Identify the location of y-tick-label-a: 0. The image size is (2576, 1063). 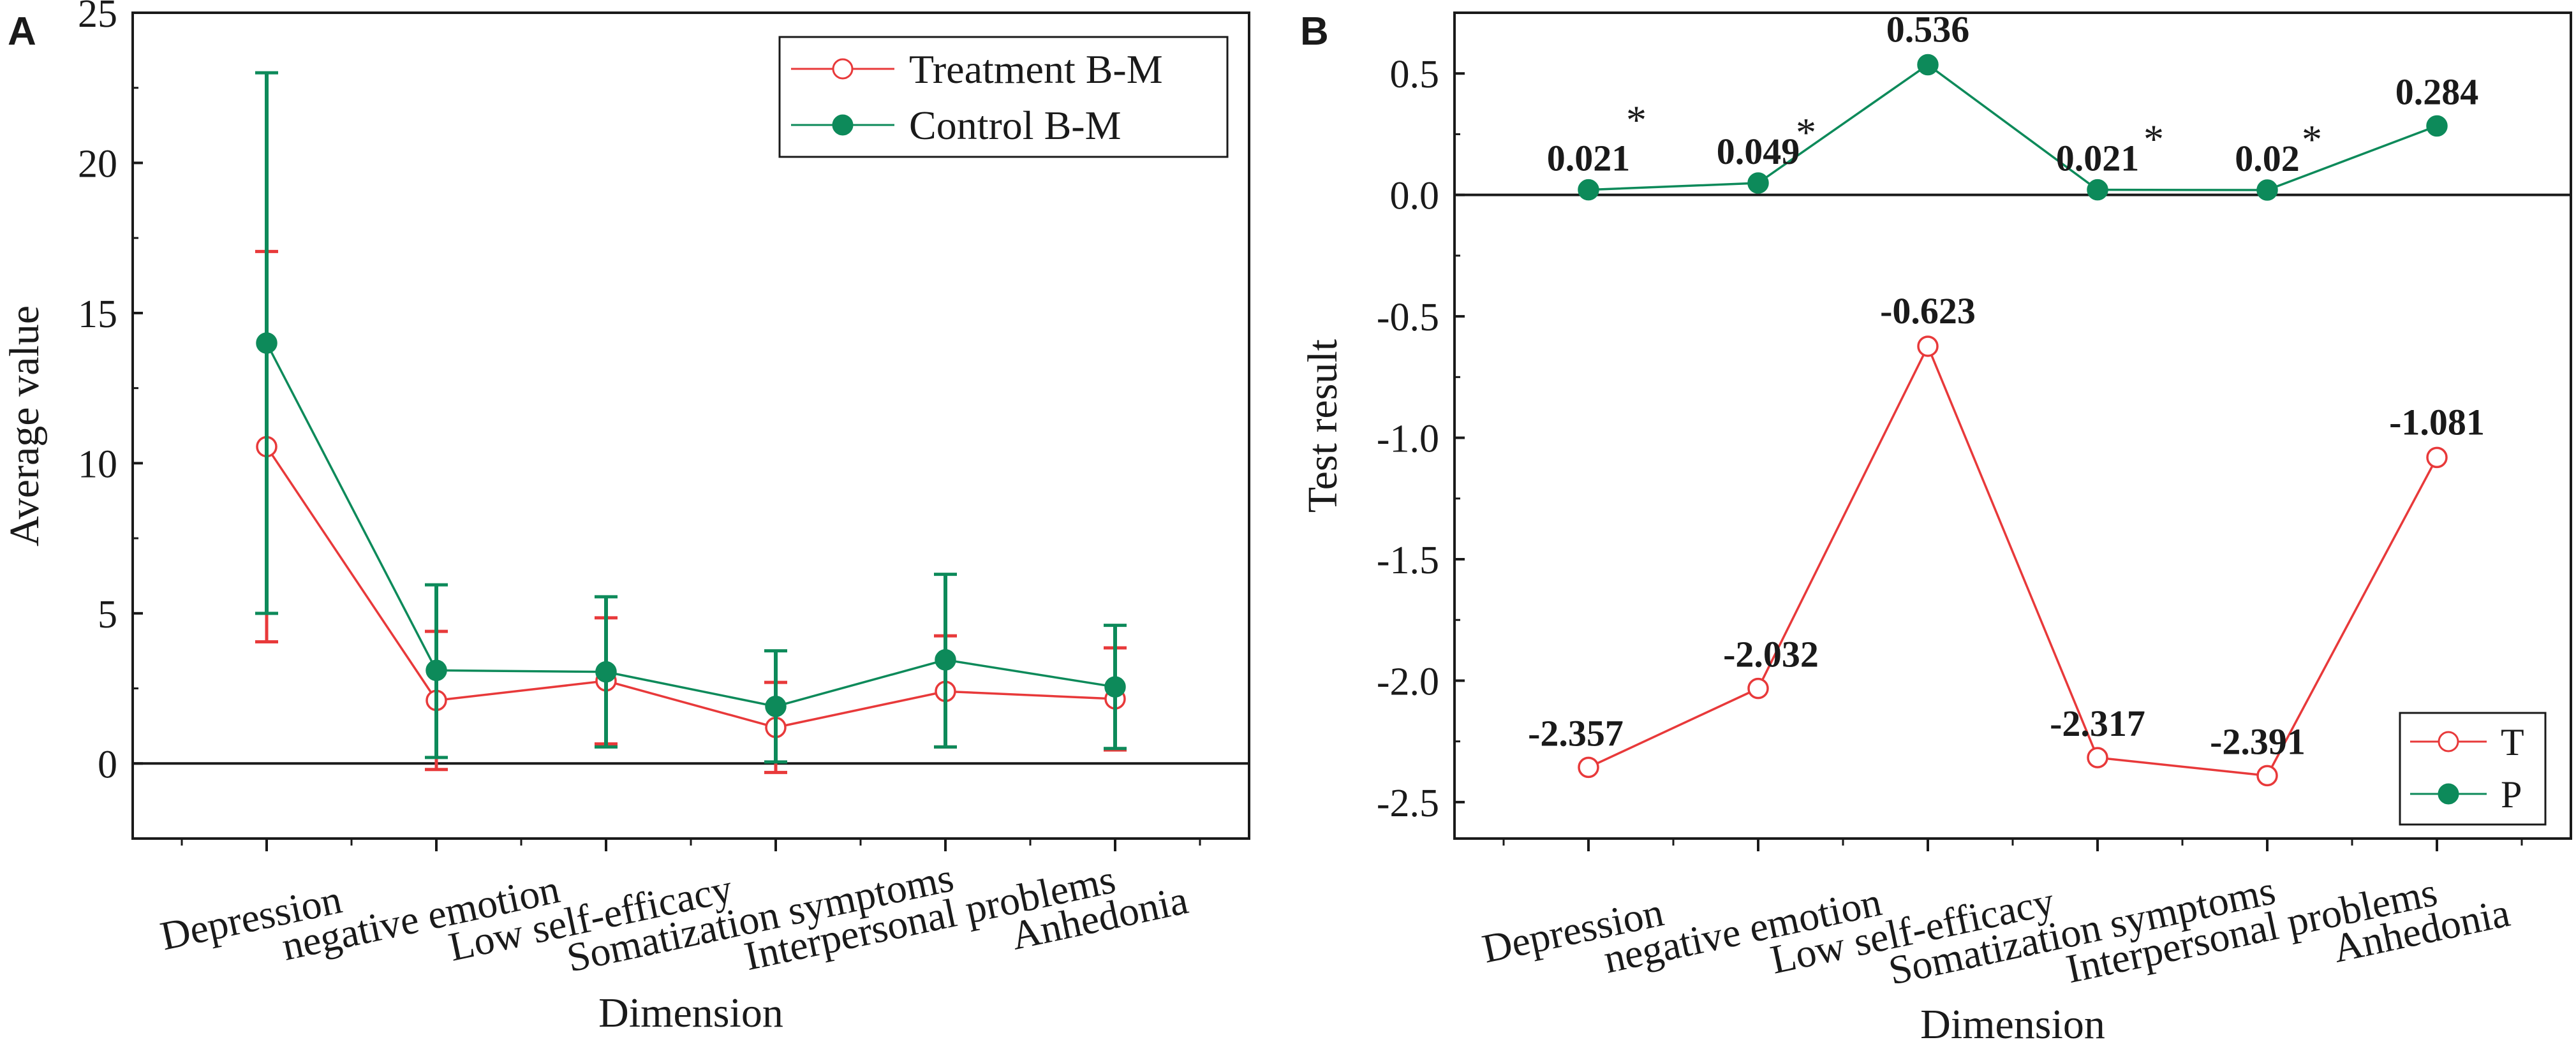
(107, 764).